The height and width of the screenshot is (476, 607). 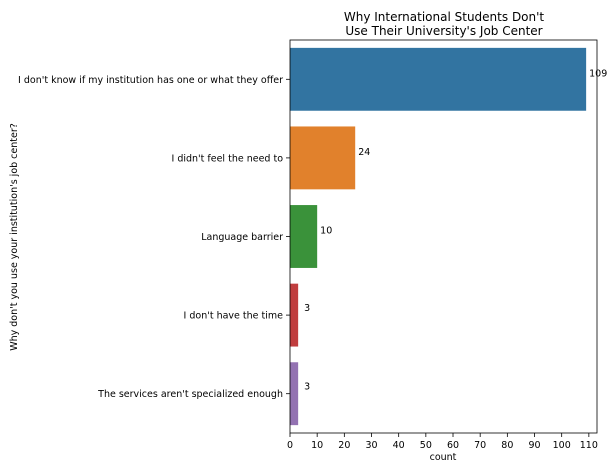 What do you see at coordinates (589, 445) in the screenshot?
I see `x-tick-label-110: 110` at bounding box center [589, 445].